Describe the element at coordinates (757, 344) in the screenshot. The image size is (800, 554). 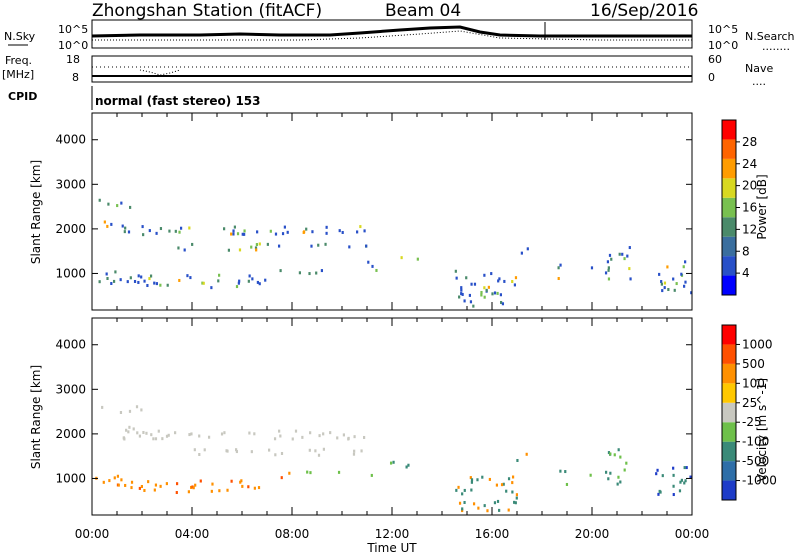
I see `colorbar-tick-label: 1000` at that location.